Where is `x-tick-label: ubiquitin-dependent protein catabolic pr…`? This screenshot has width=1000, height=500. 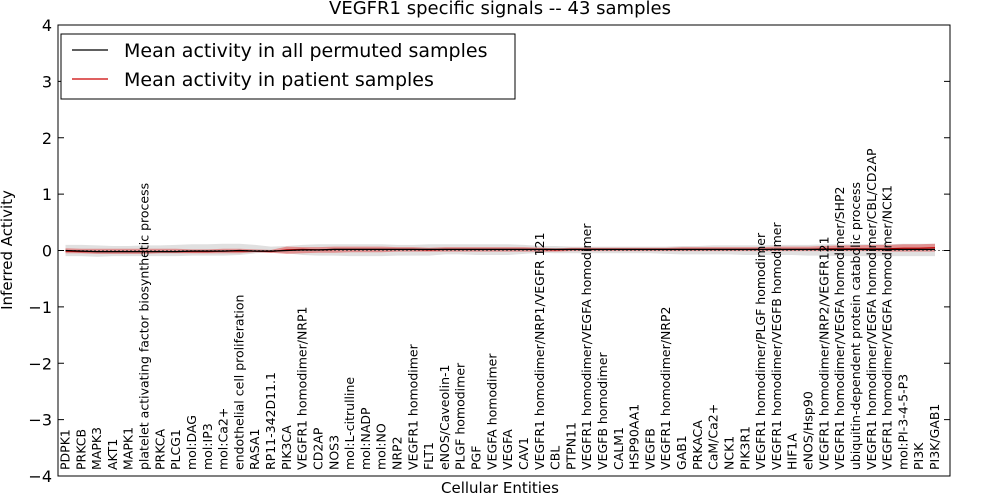 x-tick-label: ubiquitin-dependent protein catabolic pr… is located at coordinates (855, 326).